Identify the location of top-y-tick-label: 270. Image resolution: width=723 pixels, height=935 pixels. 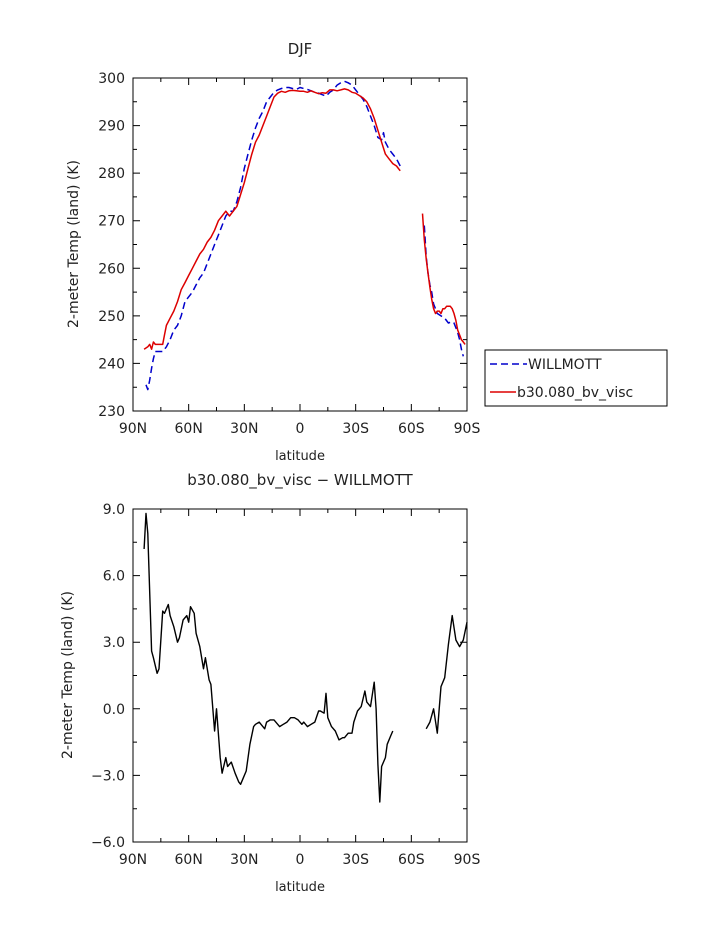
(111, 222).